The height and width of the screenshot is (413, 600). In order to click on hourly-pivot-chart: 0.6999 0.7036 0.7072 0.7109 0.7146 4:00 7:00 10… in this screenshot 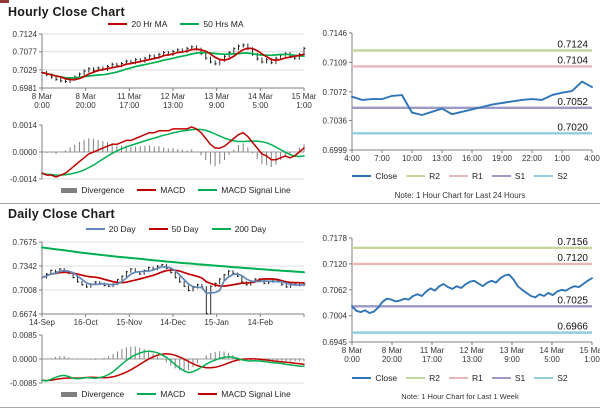, I will do `click(461, 96)`.